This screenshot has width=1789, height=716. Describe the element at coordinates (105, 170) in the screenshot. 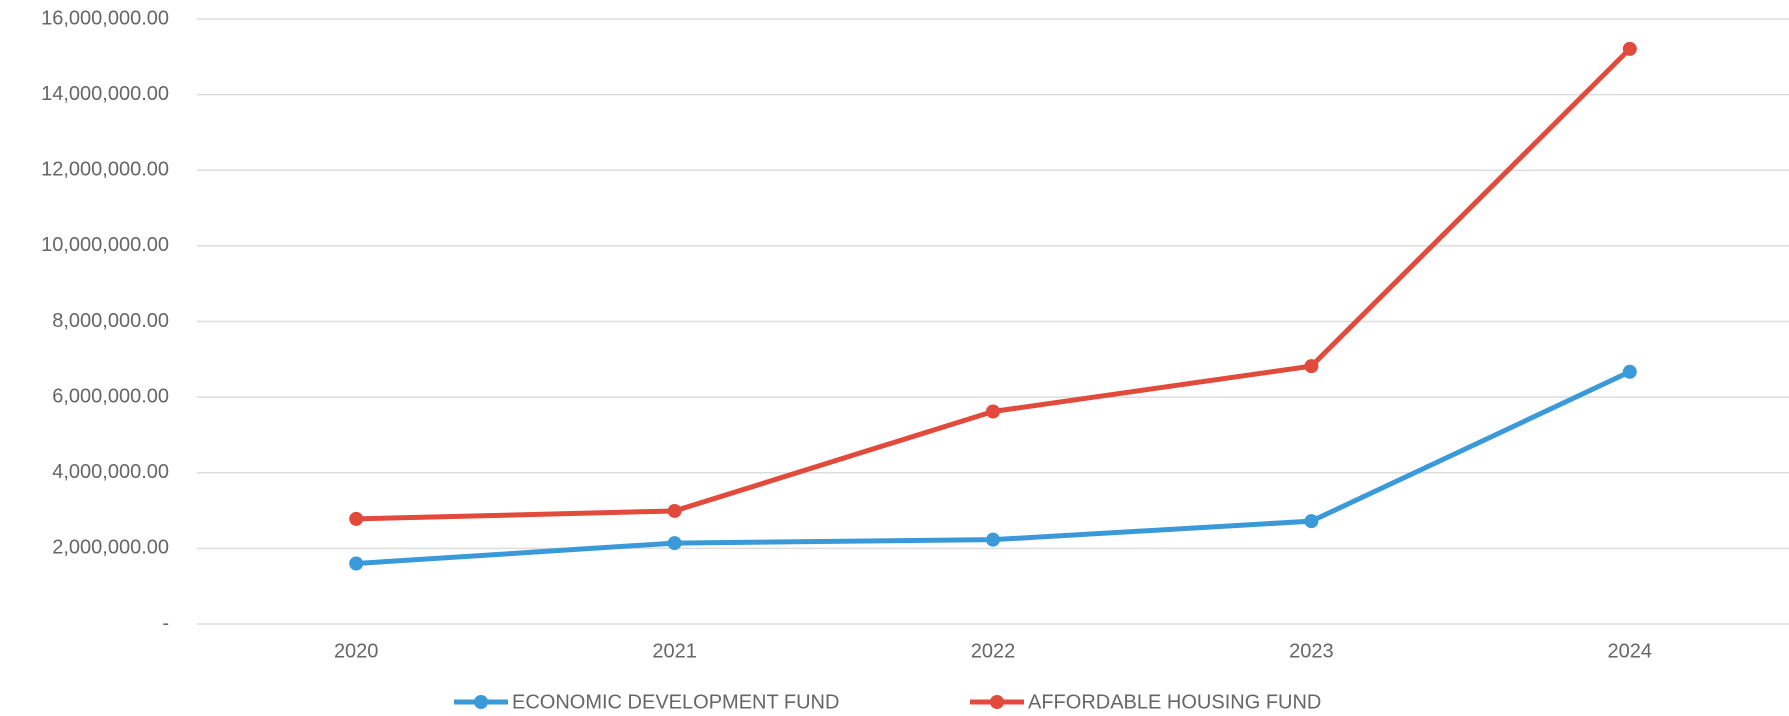

I see `y-tick-label: 12,000,000.00` at that location.